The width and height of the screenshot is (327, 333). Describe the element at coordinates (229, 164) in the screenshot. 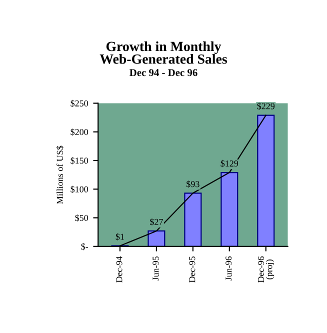

I see `data-label: $129` at that location.